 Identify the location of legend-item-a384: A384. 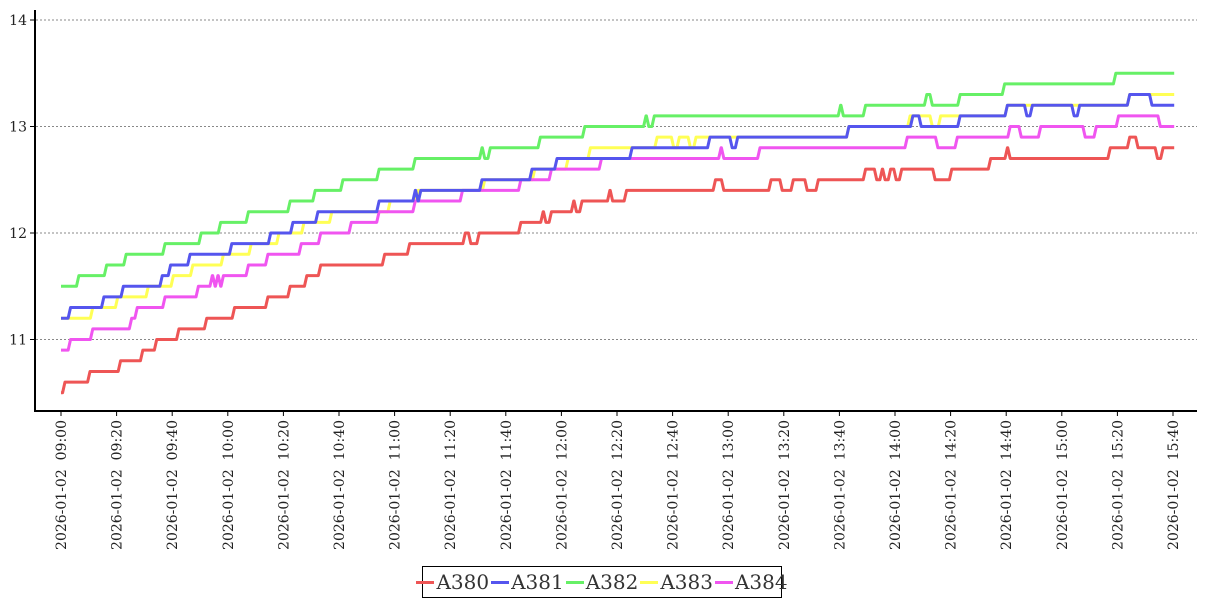
(751, 582).